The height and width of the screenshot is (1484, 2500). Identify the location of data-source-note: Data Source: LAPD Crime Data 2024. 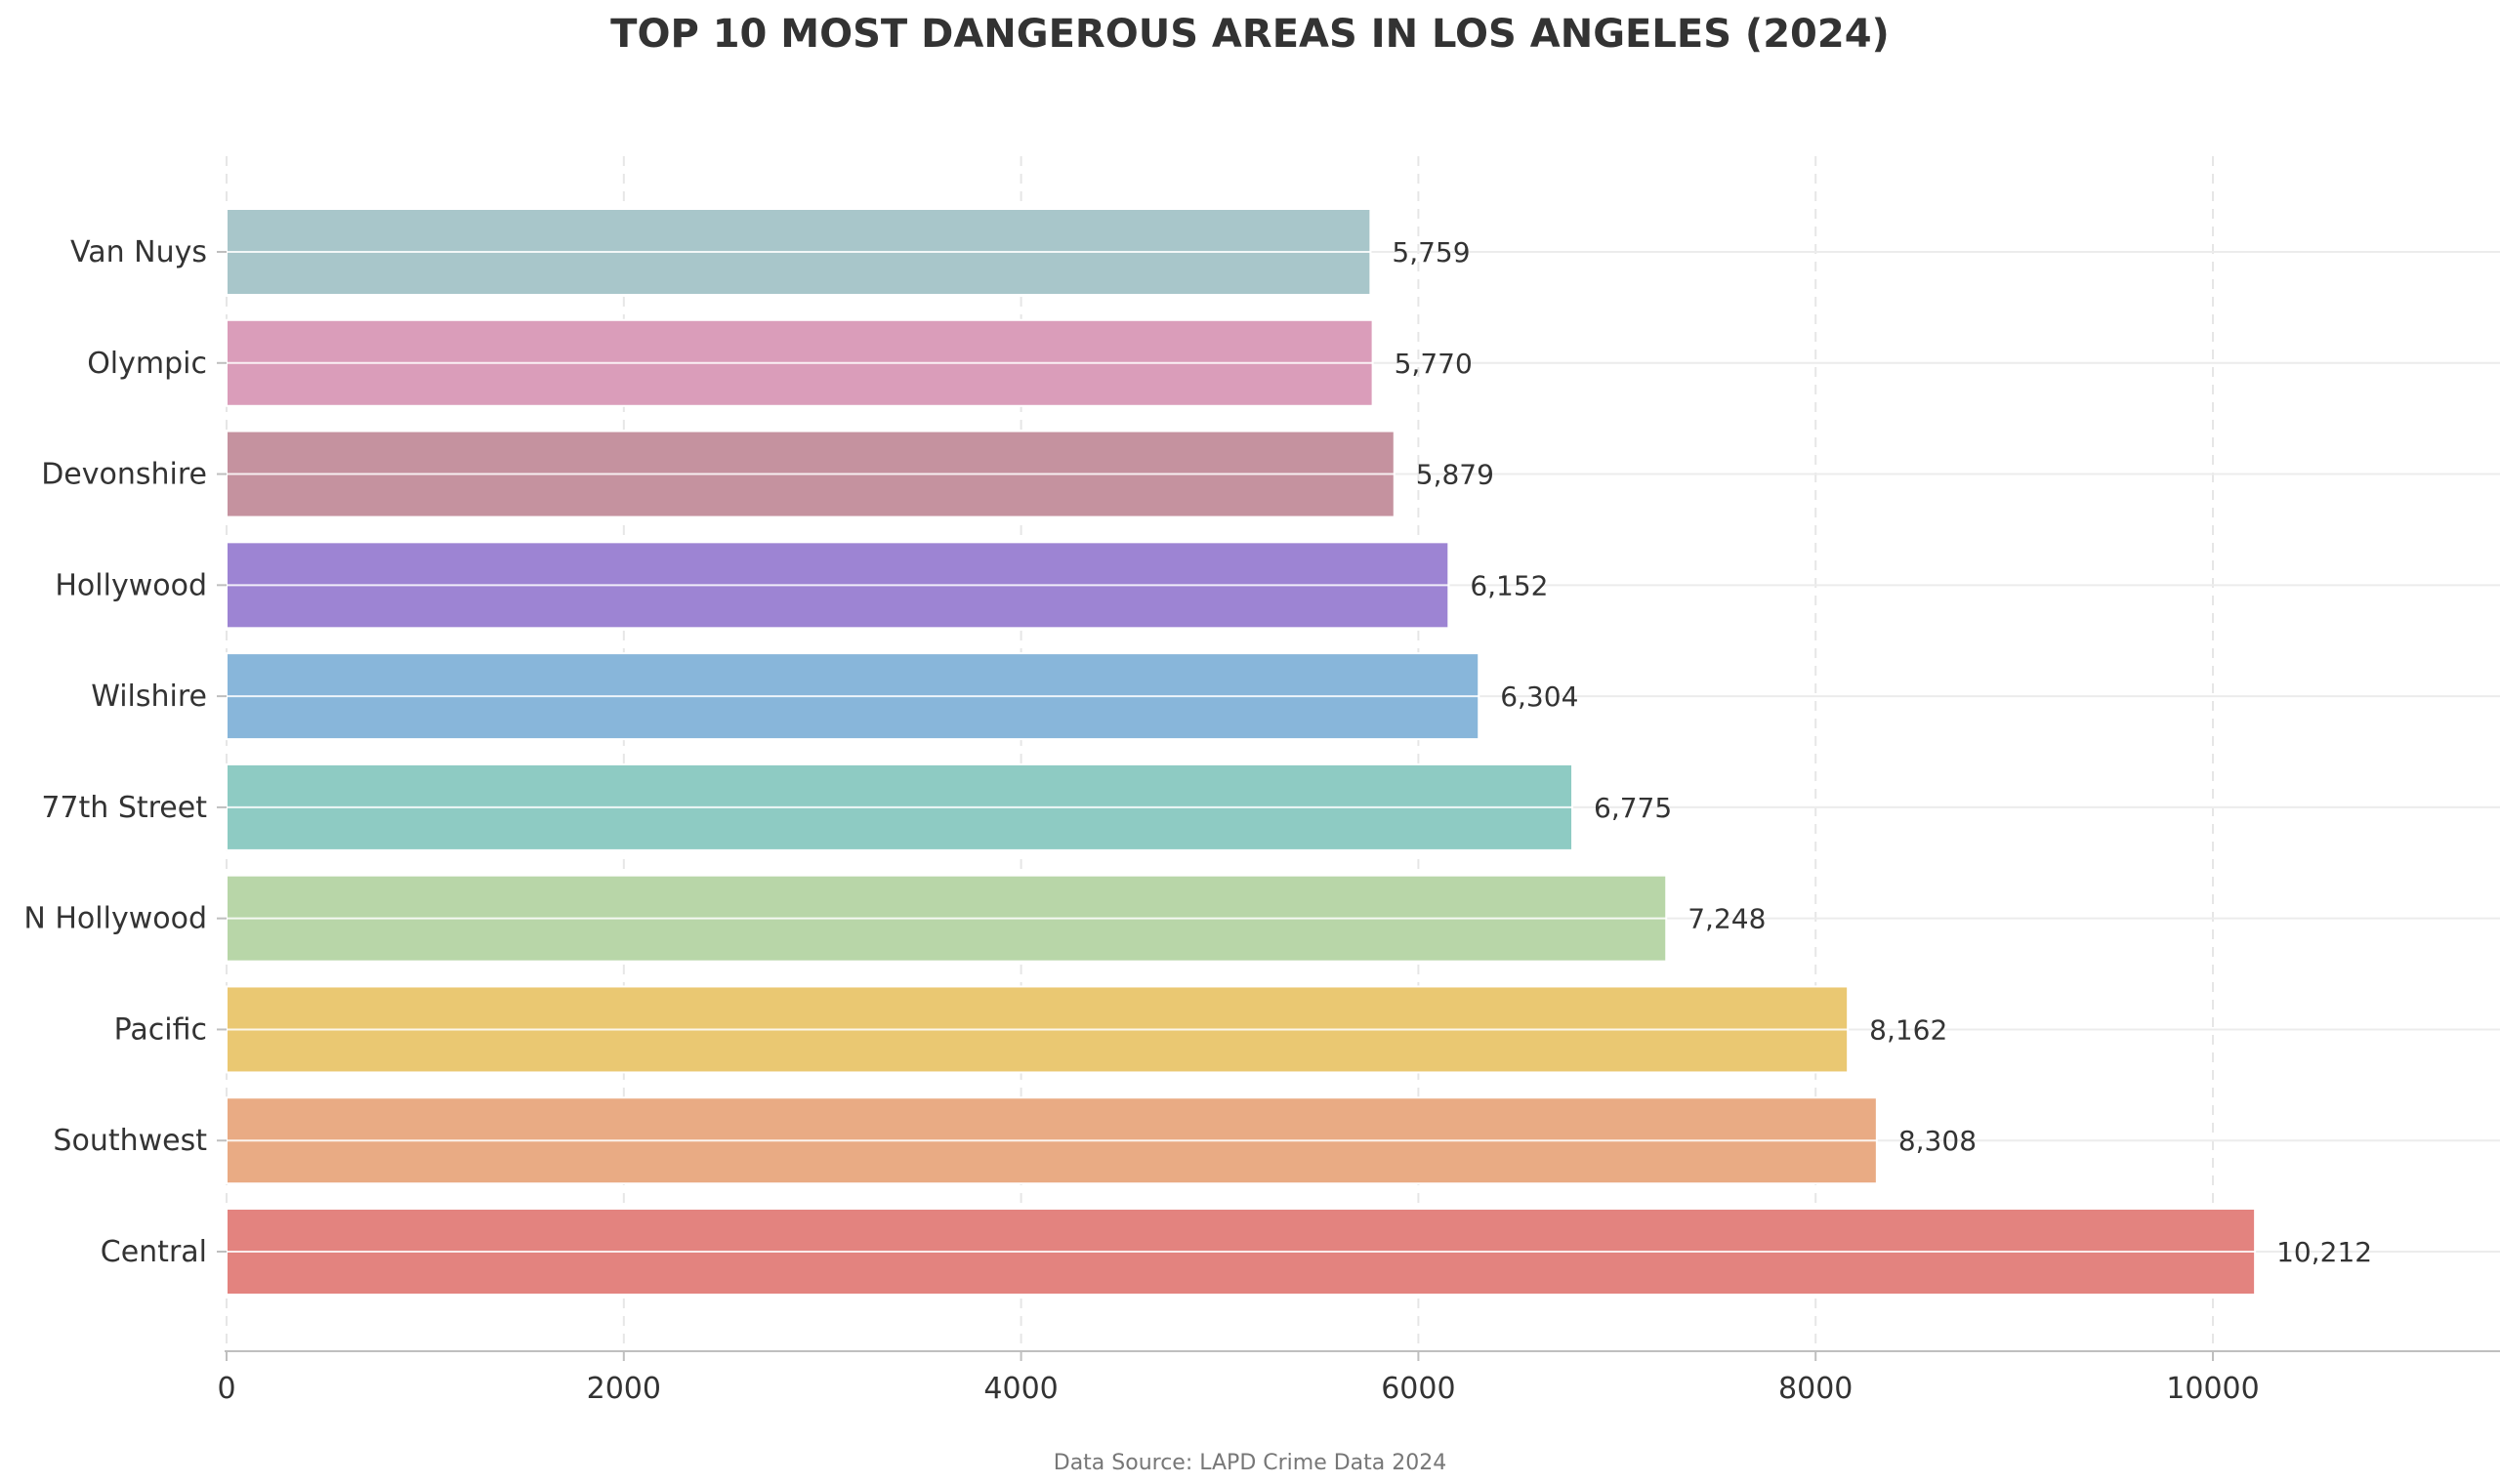
(1250, 1463).